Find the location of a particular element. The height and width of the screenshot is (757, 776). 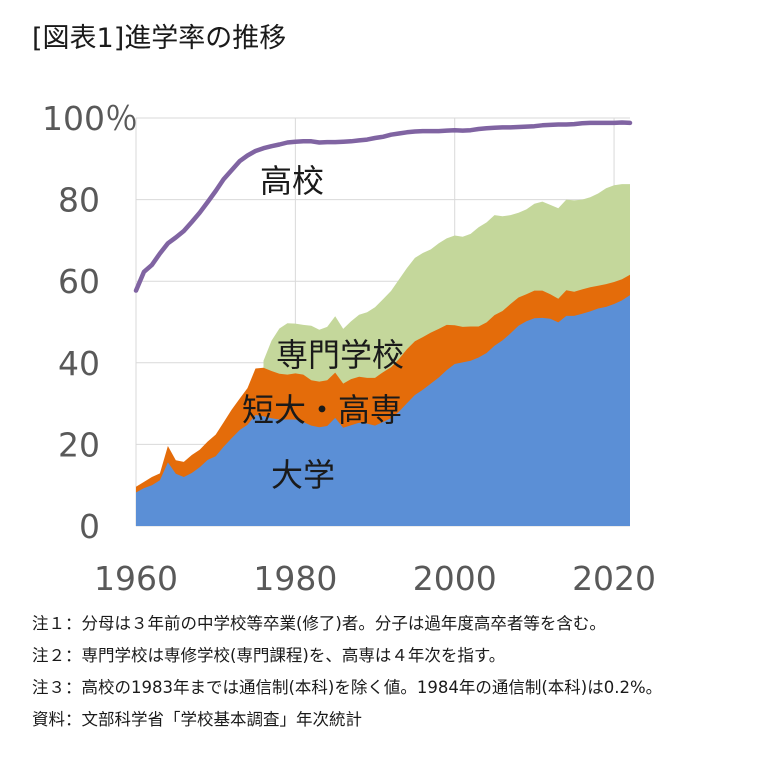

line-koukou is located at coordinates (383, 206).